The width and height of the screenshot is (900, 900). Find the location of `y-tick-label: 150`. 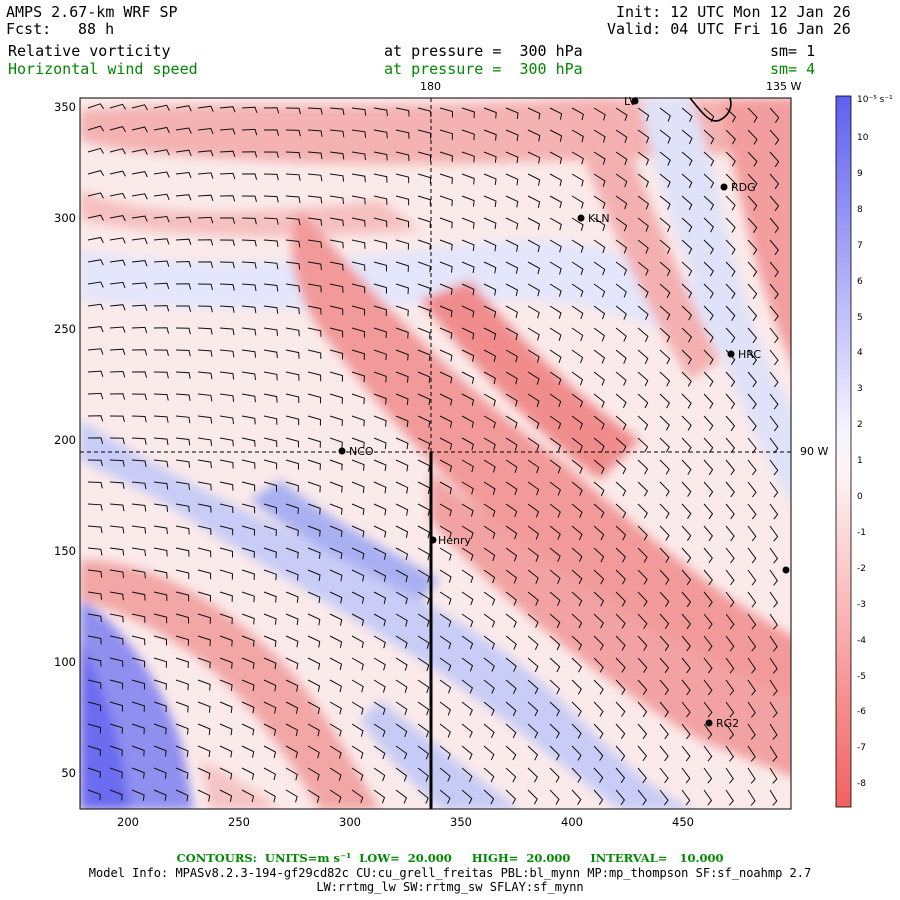

y-tick-label: 150 is located at coordinates (65, 551).